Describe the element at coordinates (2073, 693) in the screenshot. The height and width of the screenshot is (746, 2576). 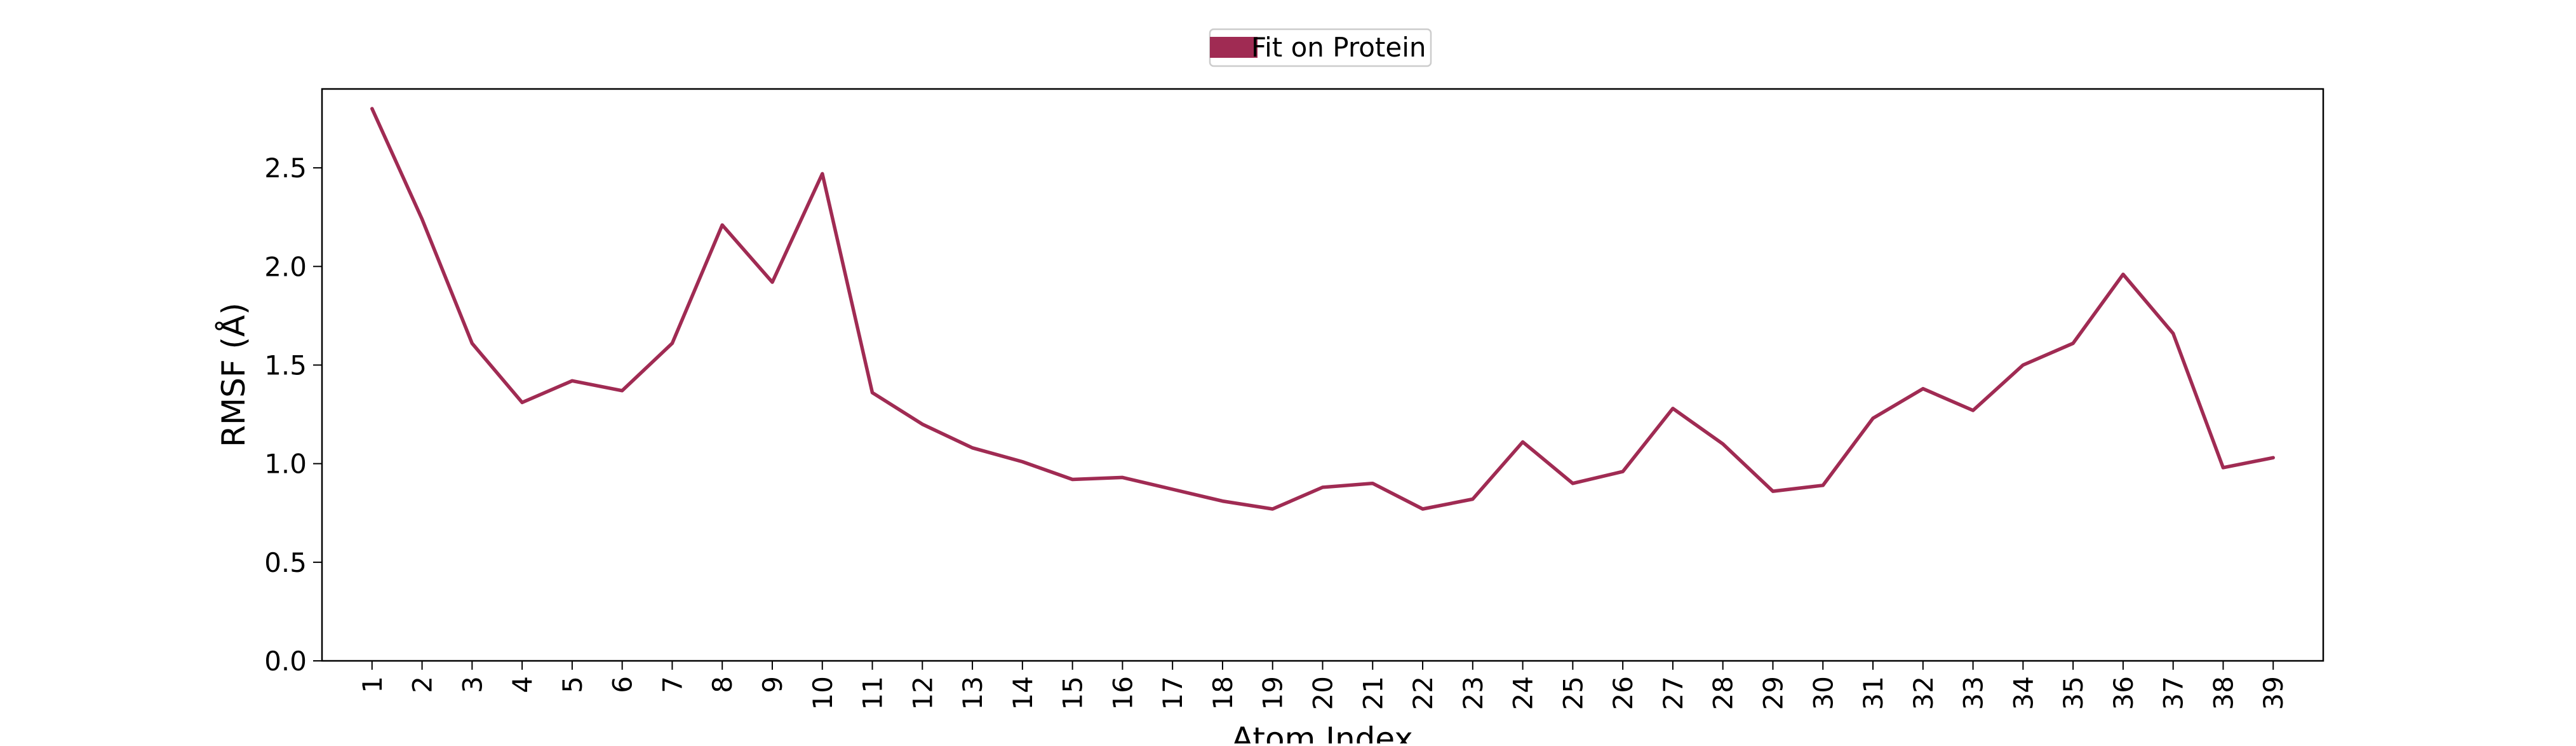
I see `x-tick-label: 35` at that location.